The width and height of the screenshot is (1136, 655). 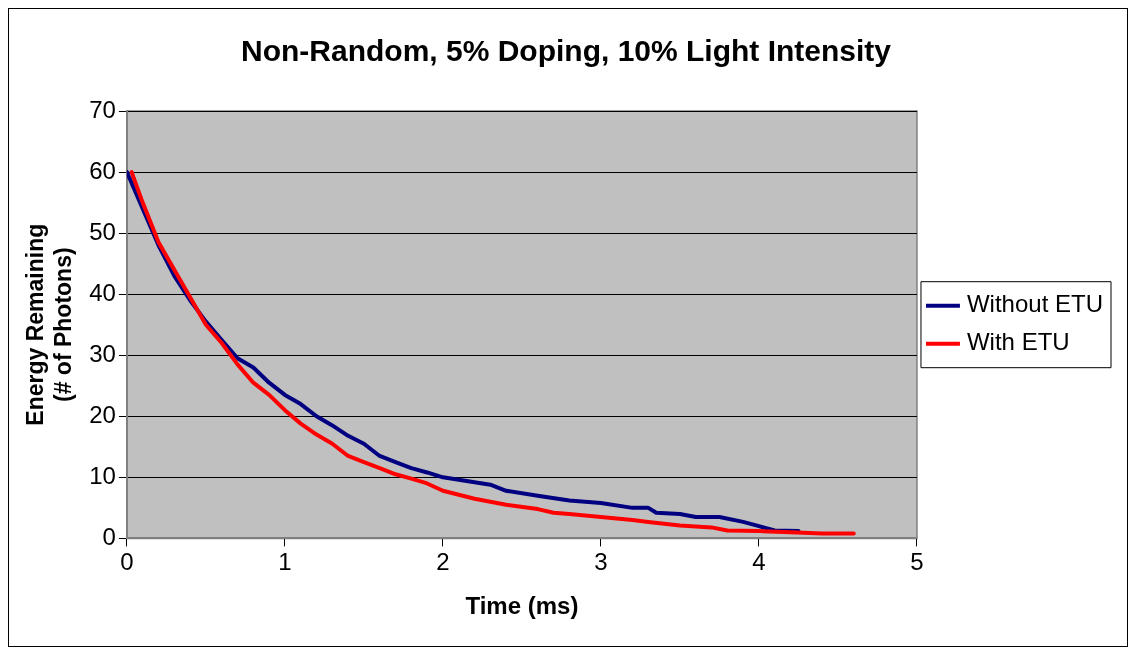 I want to click on y-tick-label: 60, so click(x=102, y=170).